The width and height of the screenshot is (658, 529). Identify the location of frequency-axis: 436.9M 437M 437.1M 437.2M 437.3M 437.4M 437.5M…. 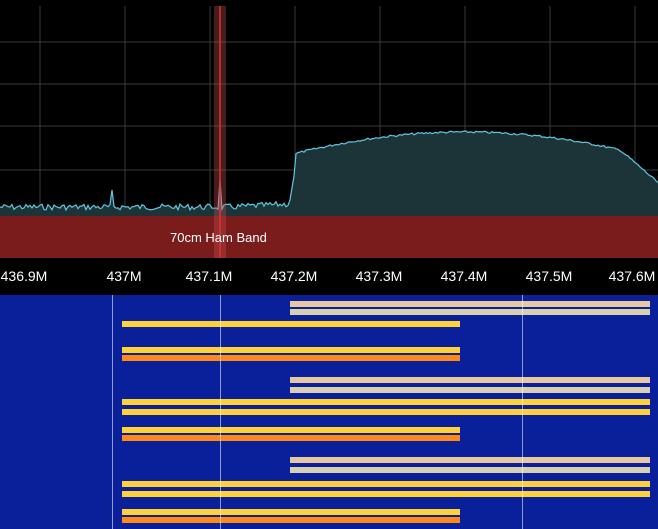
(329, 276).